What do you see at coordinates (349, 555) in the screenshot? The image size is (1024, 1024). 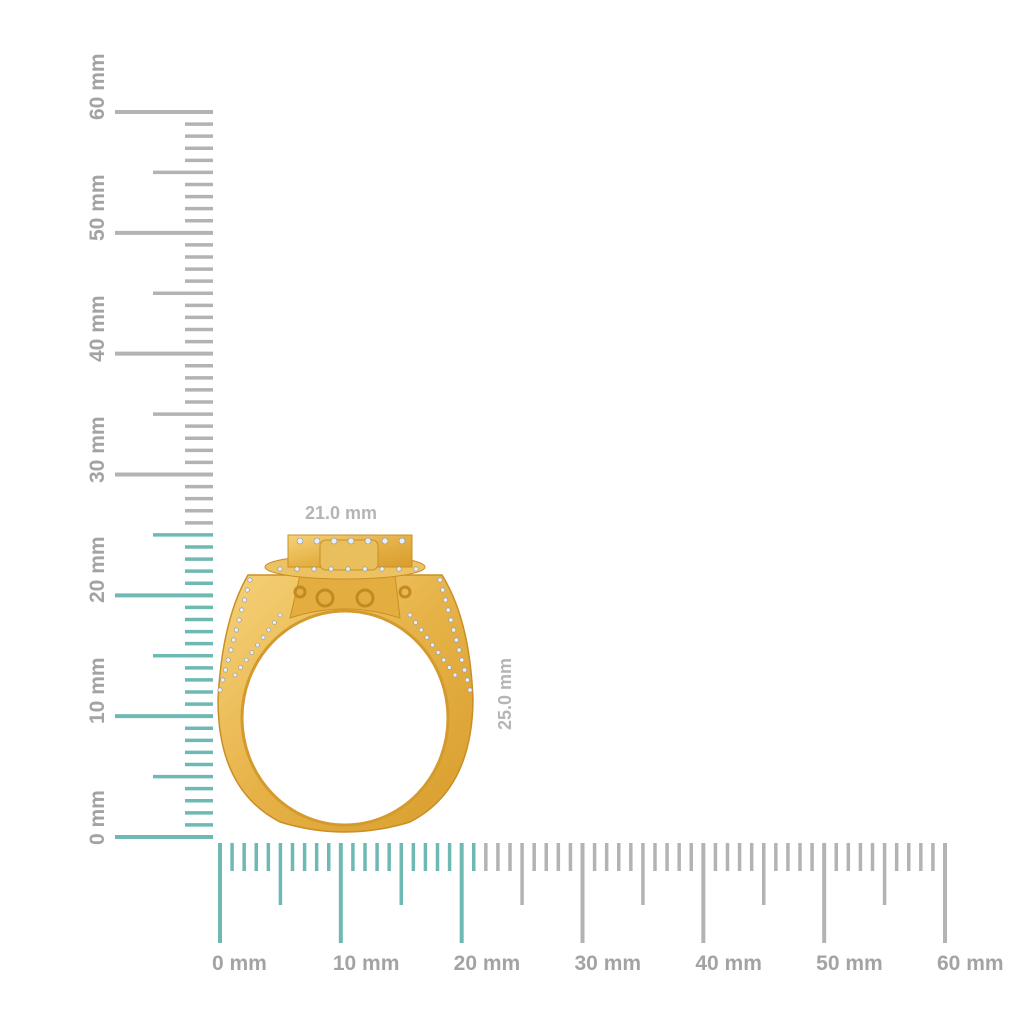 I see `center-stone-setting` at bounding box center [349, 555].